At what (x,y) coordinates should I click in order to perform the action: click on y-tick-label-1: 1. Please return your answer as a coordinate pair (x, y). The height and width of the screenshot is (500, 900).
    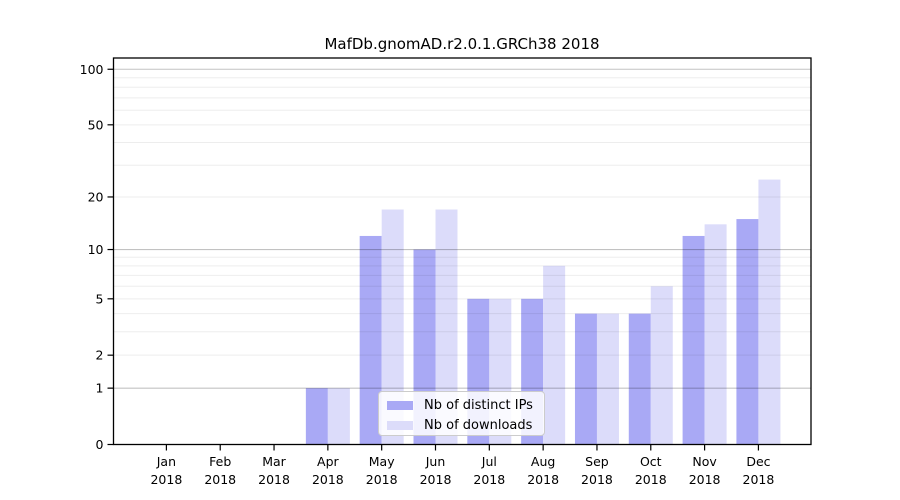
    Looking at the image, I should click on (100, 388).